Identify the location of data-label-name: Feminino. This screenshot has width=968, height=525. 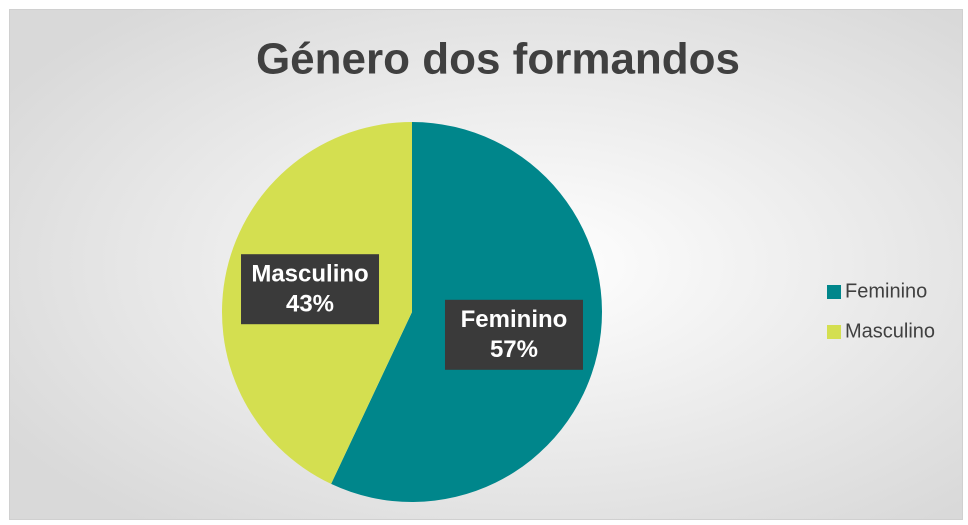
(514, 319).